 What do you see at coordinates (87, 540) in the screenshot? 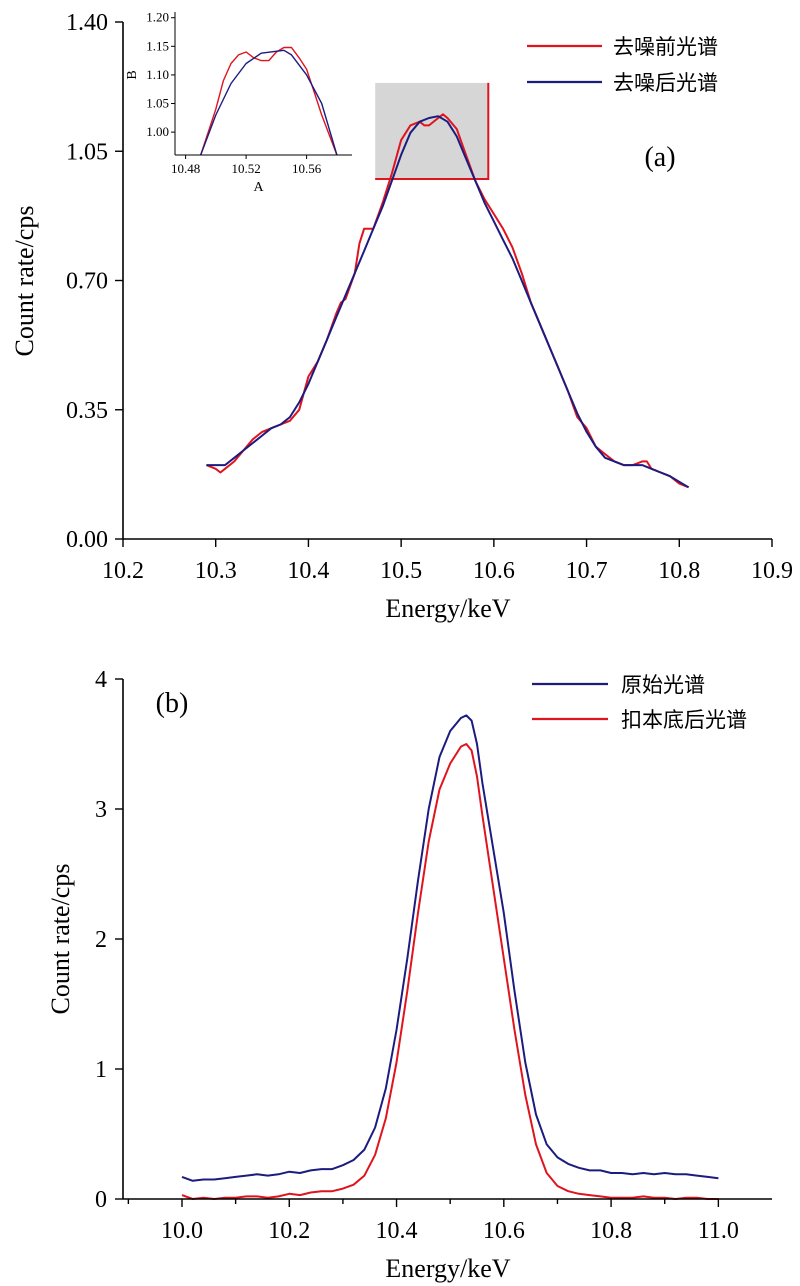
I see `y-tick-label-a: 0.00` at bounding box center [87, 540].